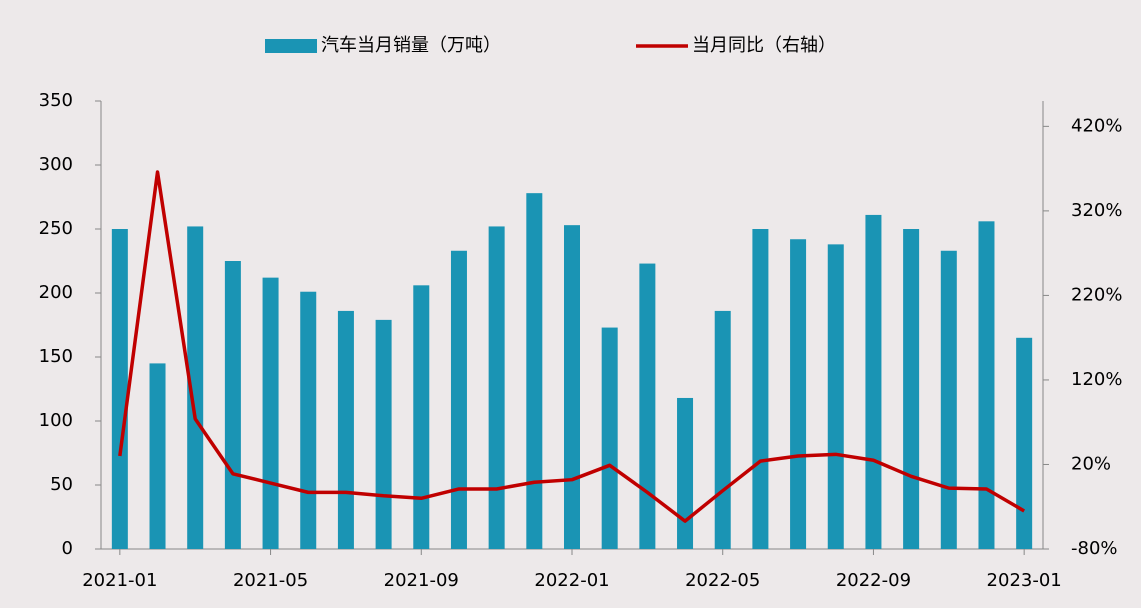 This screenshot has height=608, width=1141. What do you see at coordinates (56, 292) in the screenshot?
I see `y-tick-label: 200` at bounding box center [56, 292].